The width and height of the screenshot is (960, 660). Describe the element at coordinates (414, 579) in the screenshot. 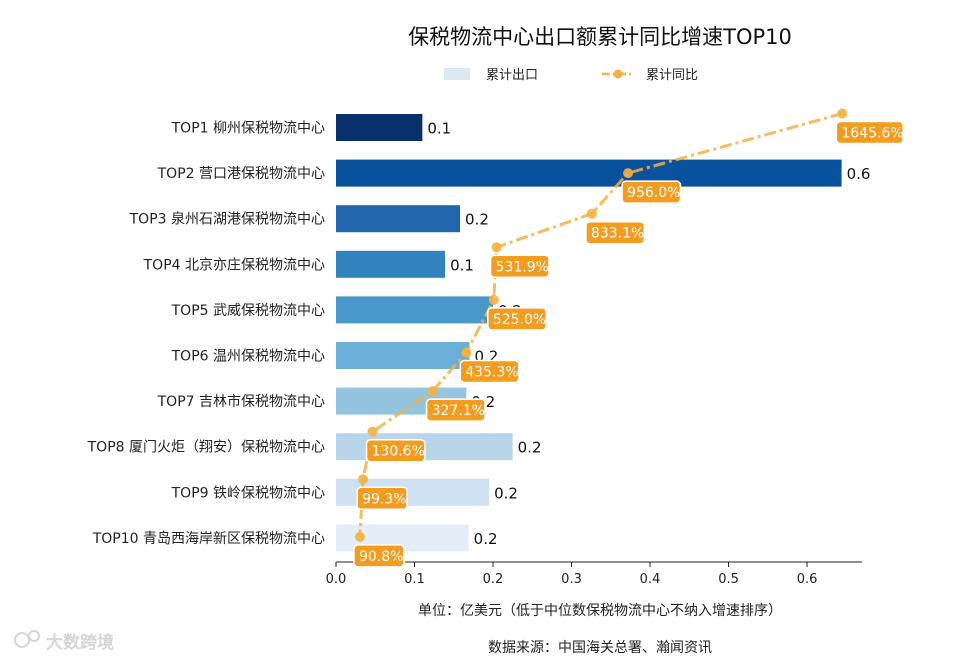

I see `x-tick-label-1: 0.1` at that location.